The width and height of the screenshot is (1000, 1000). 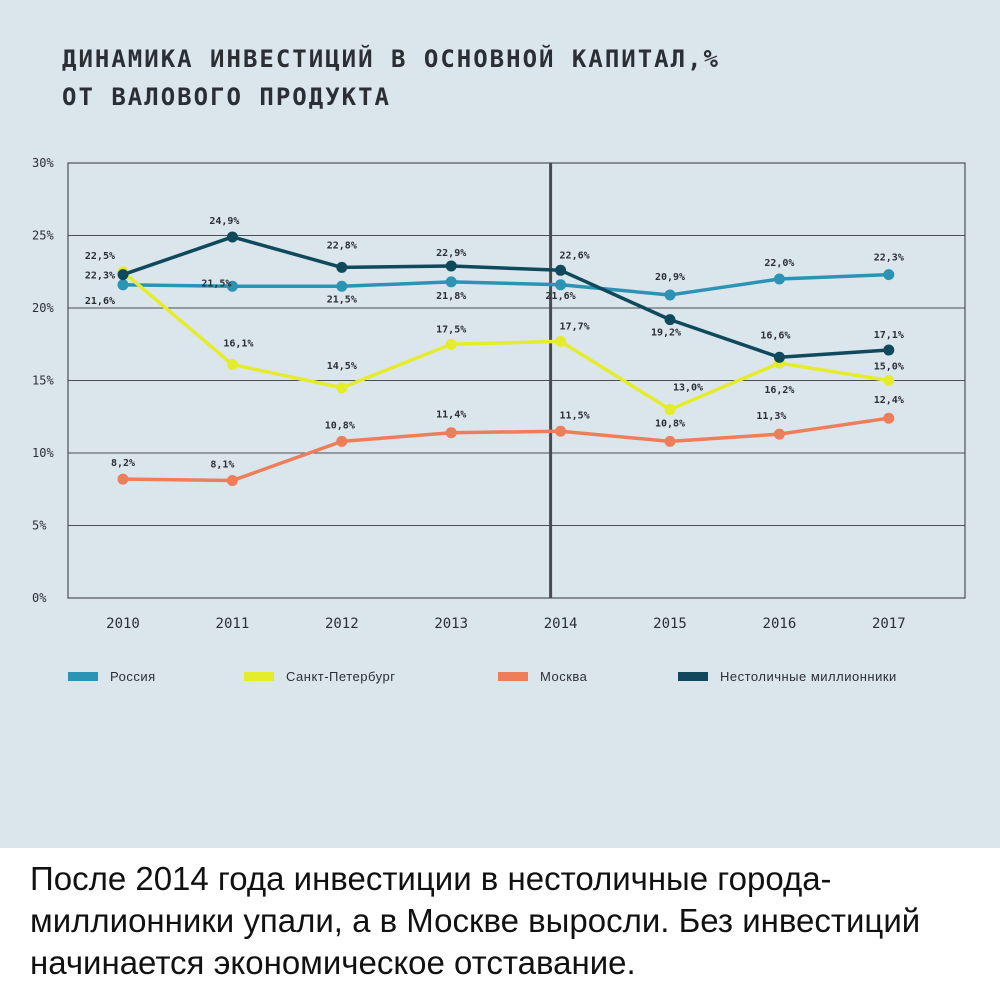 What do you see at coordinates (513, 676) in the screenshot?
I see `legend-swatch-moscow` at bounding box center [513, 676].